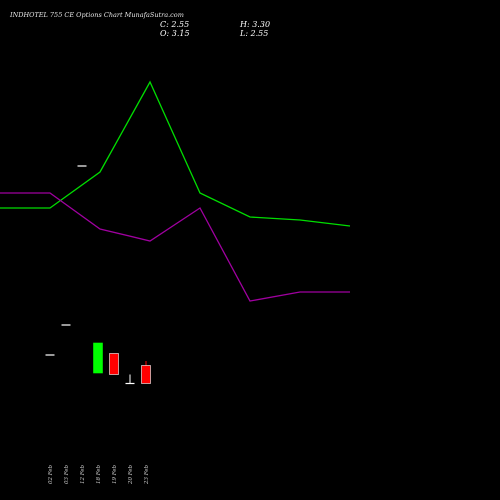  What do you see at coordinates (255, 24) in the screenshot?
I see `high-value: H: 3.30` at bounding box center [255, 24].